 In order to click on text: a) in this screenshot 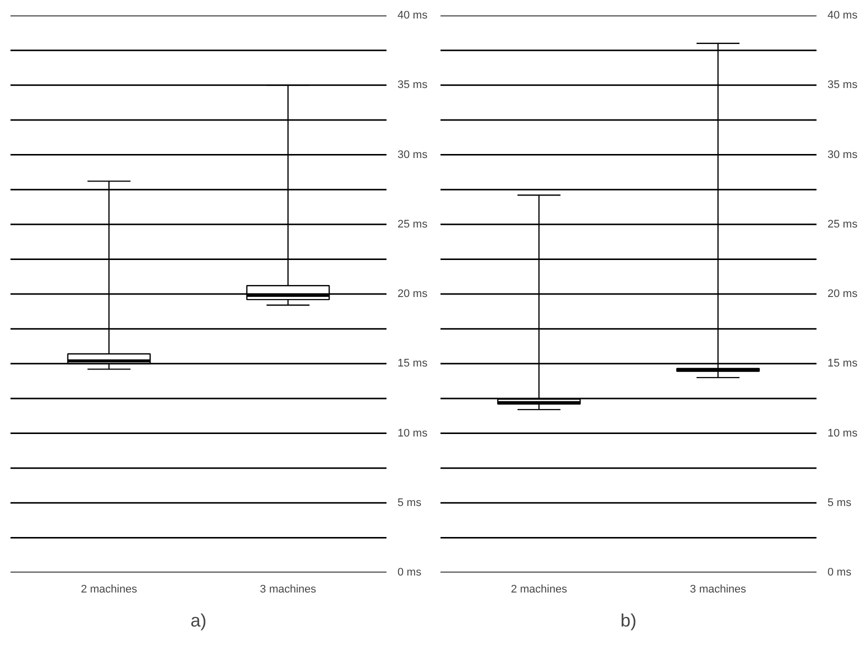, I will do `click(198, 620)`.